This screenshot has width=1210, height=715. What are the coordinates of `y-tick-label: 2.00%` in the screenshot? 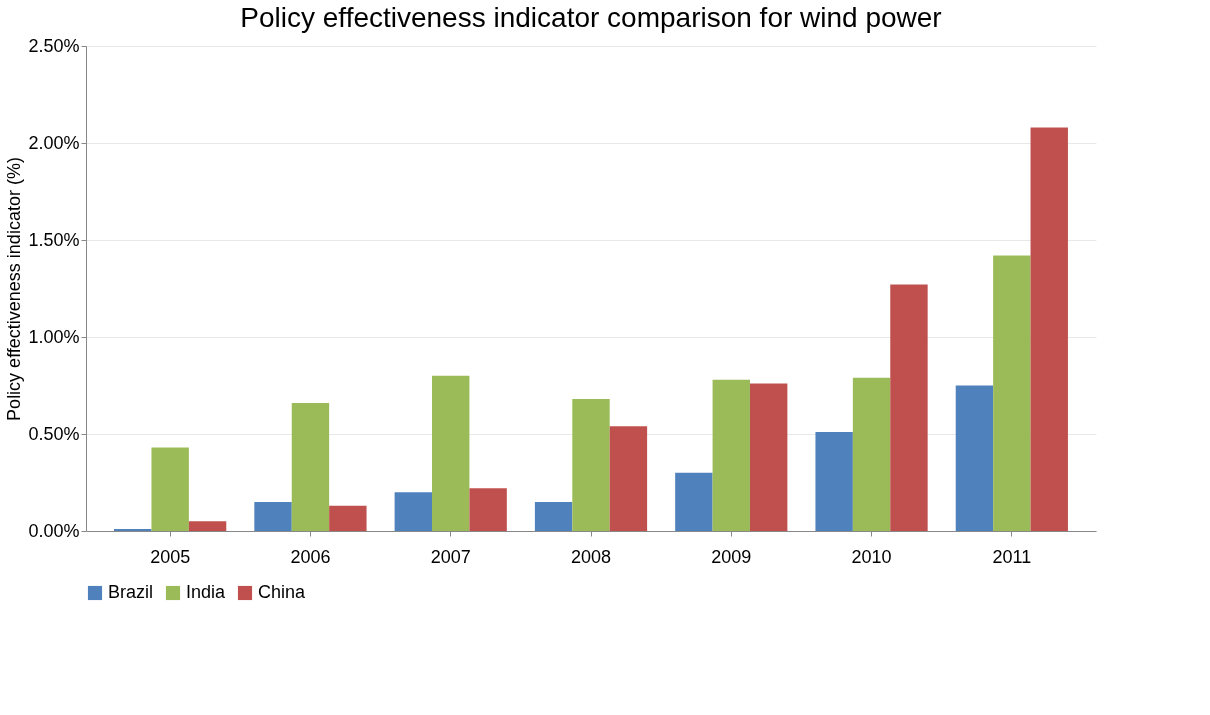 It's located at (54, 142).